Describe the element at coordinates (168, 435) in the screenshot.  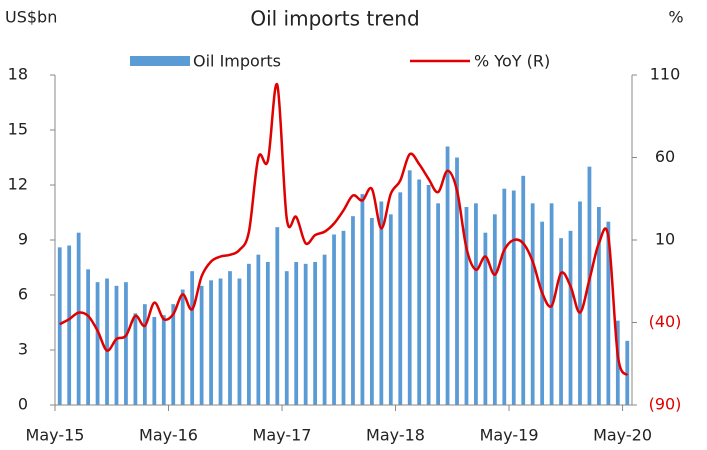
I see `x-tick-label: May-16` at that location.